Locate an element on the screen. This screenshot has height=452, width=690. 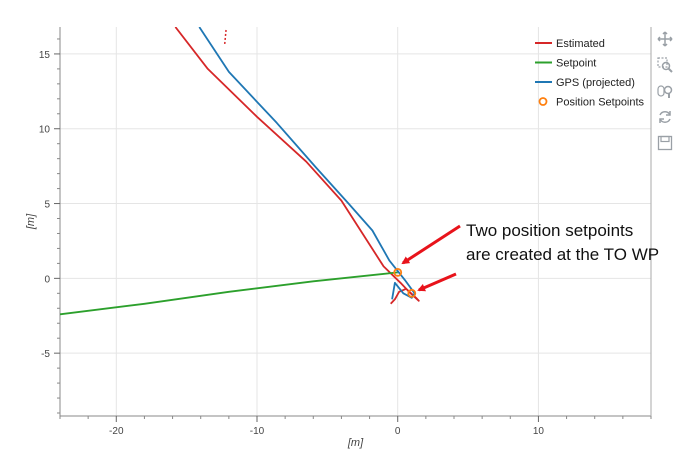
annotation-text-line: Two position setpoints is located at coordinates (549, 230).